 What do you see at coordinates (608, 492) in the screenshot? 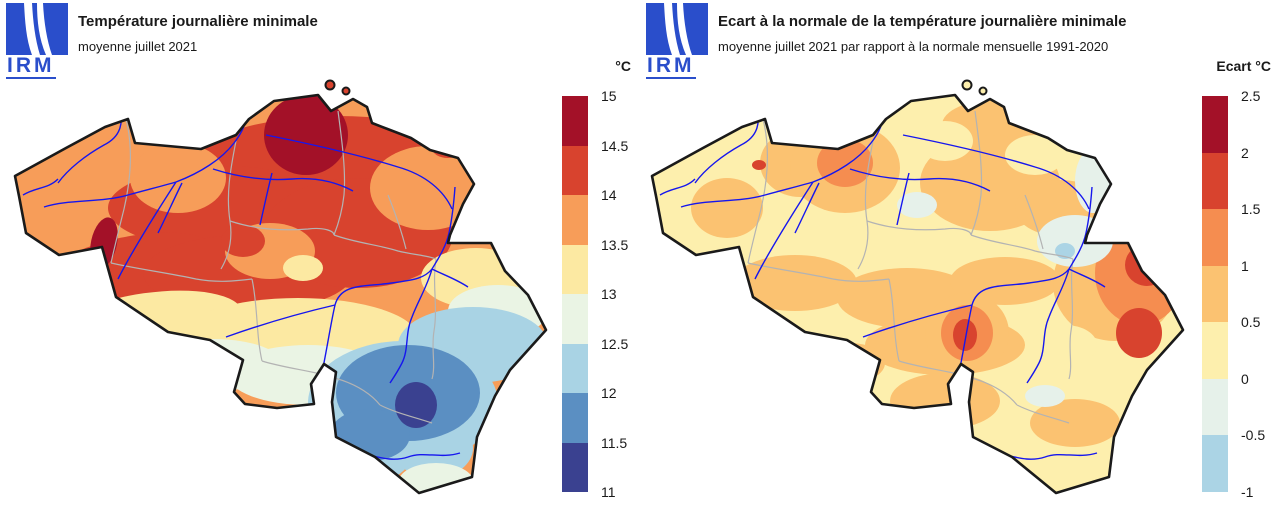
I see `colorbar-tick-label: 11` at bounding box center [608, 492].